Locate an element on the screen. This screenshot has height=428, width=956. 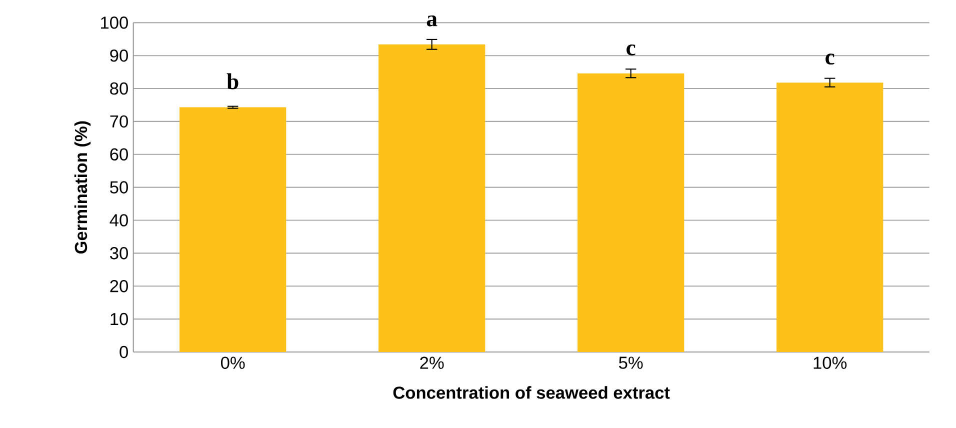
y-tick-label: 10 is located at coordinates (119, 319).